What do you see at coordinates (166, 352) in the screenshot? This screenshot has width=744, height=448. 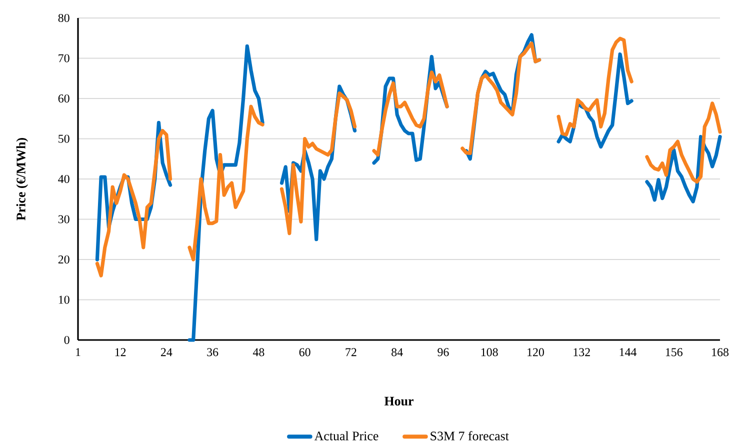 I see `x-tick-label: 24` at bounding box center [166, 352].